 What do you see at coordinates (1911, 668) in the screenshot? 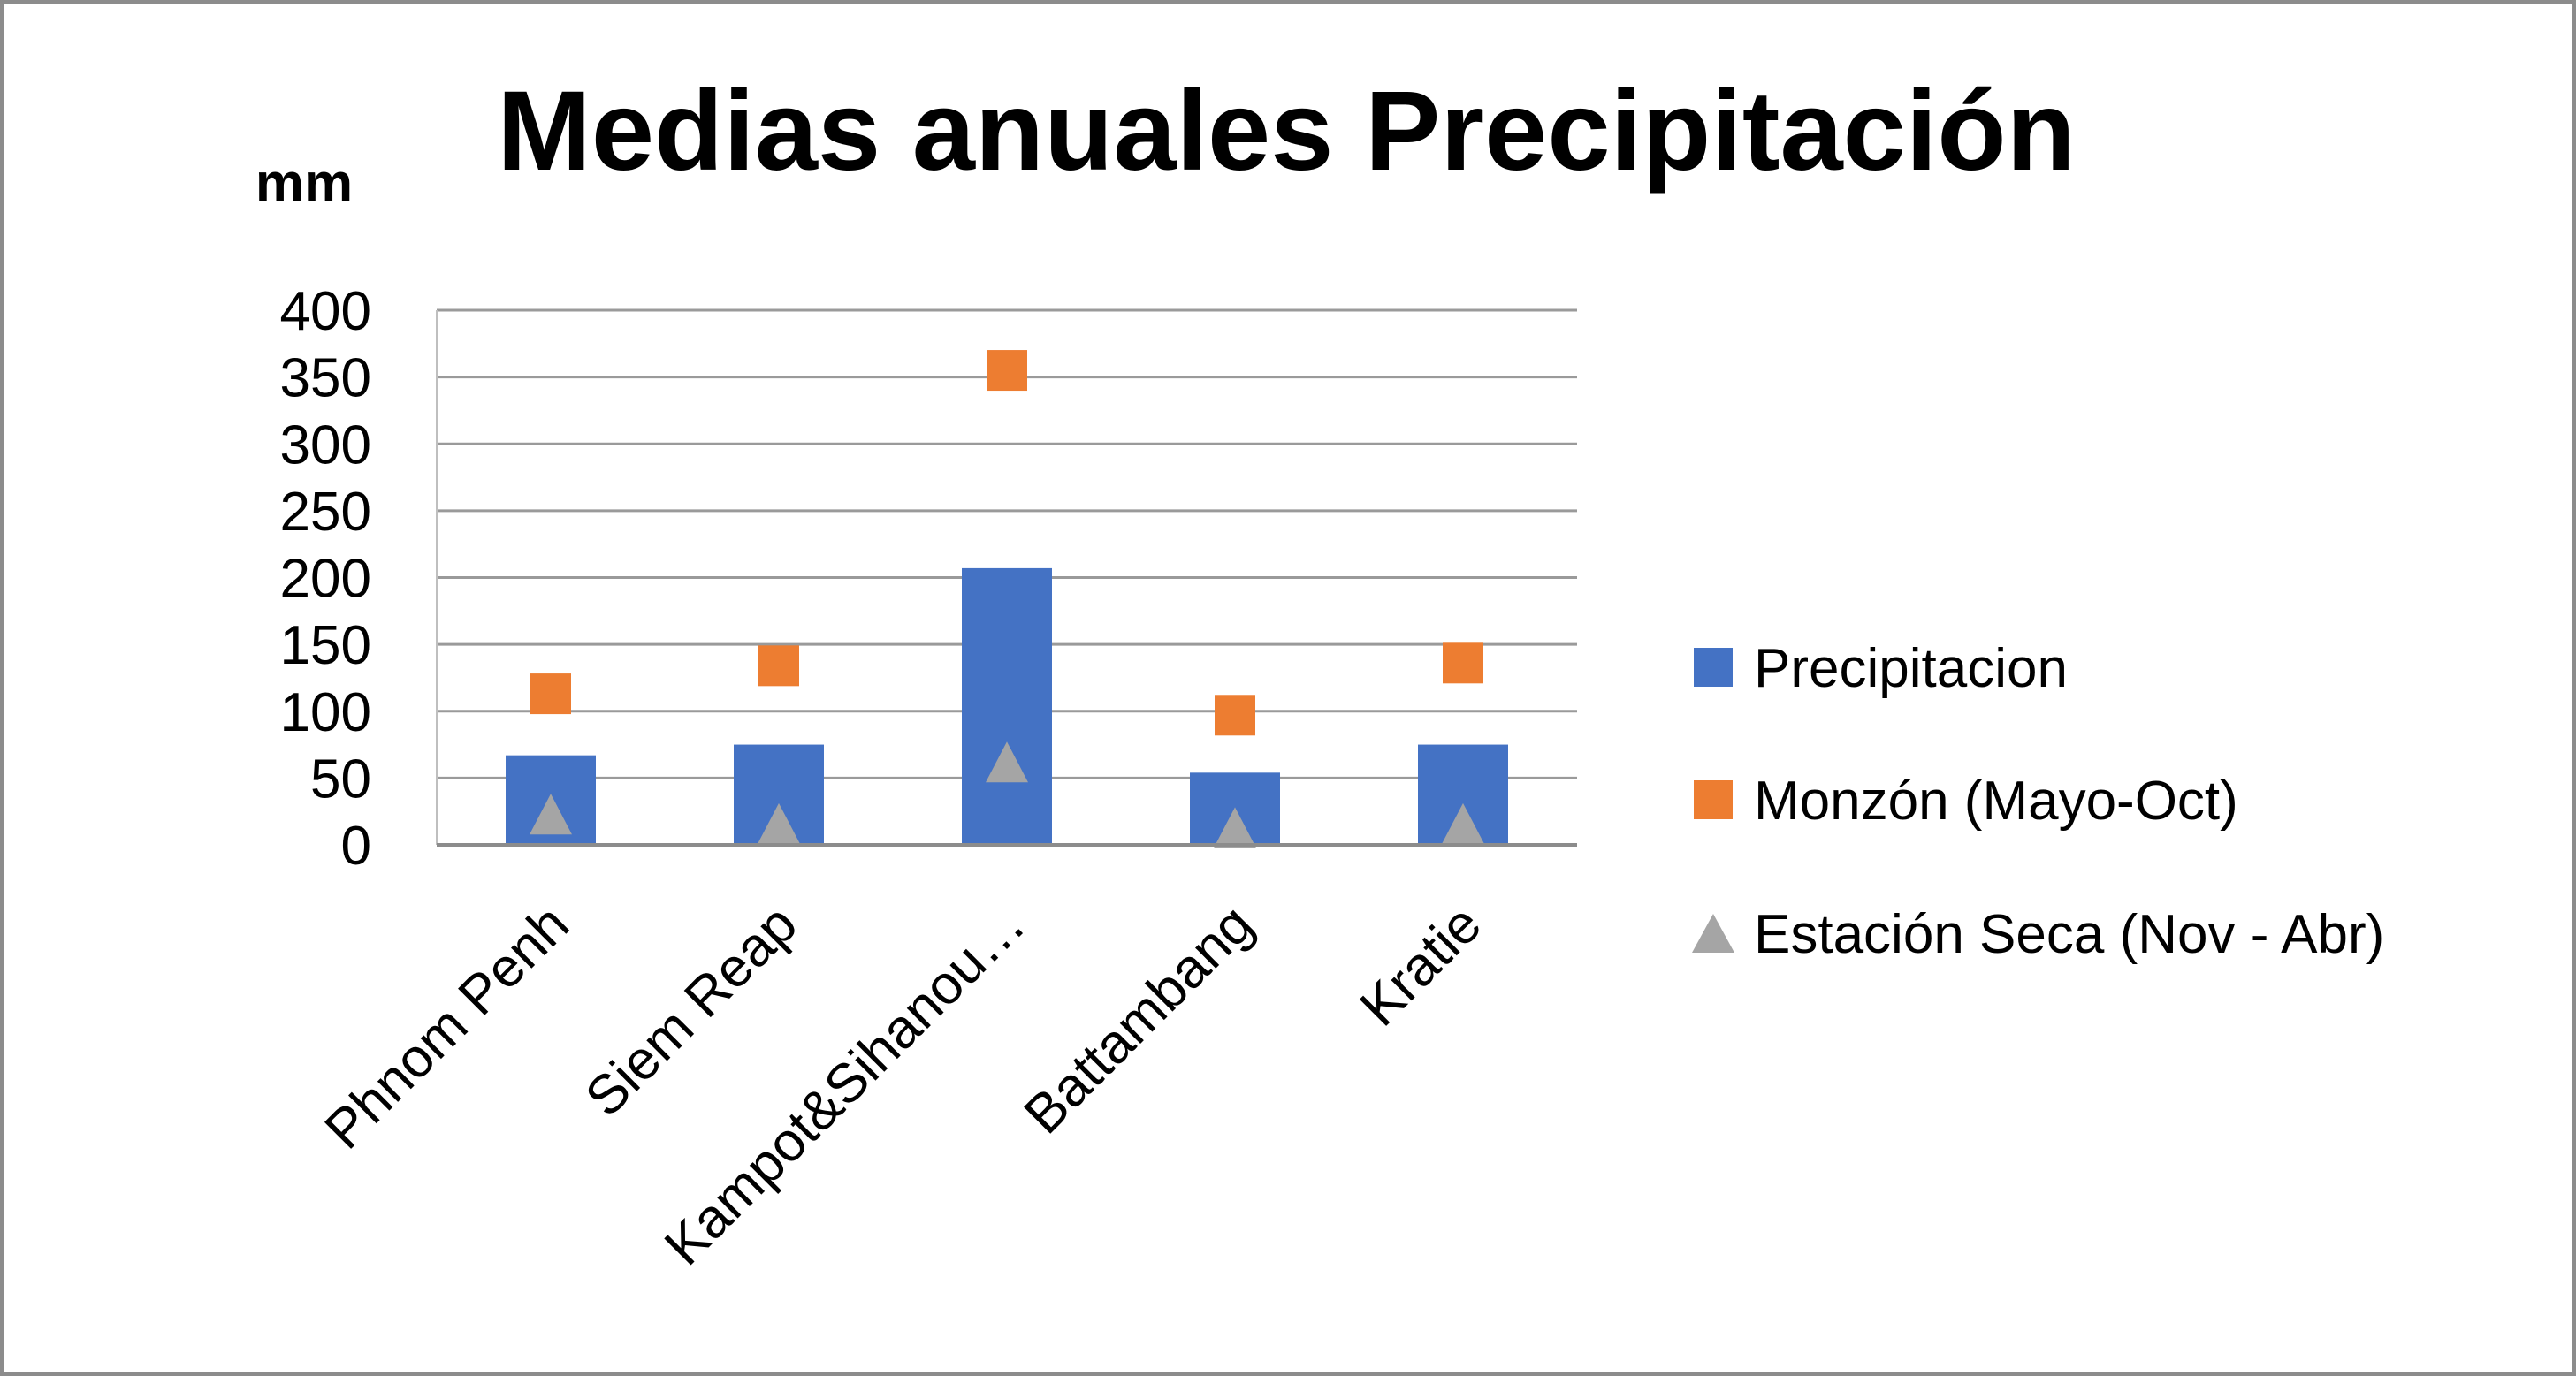
I see `legend-label: Precipitacion` at bounding box center [1911, 668].